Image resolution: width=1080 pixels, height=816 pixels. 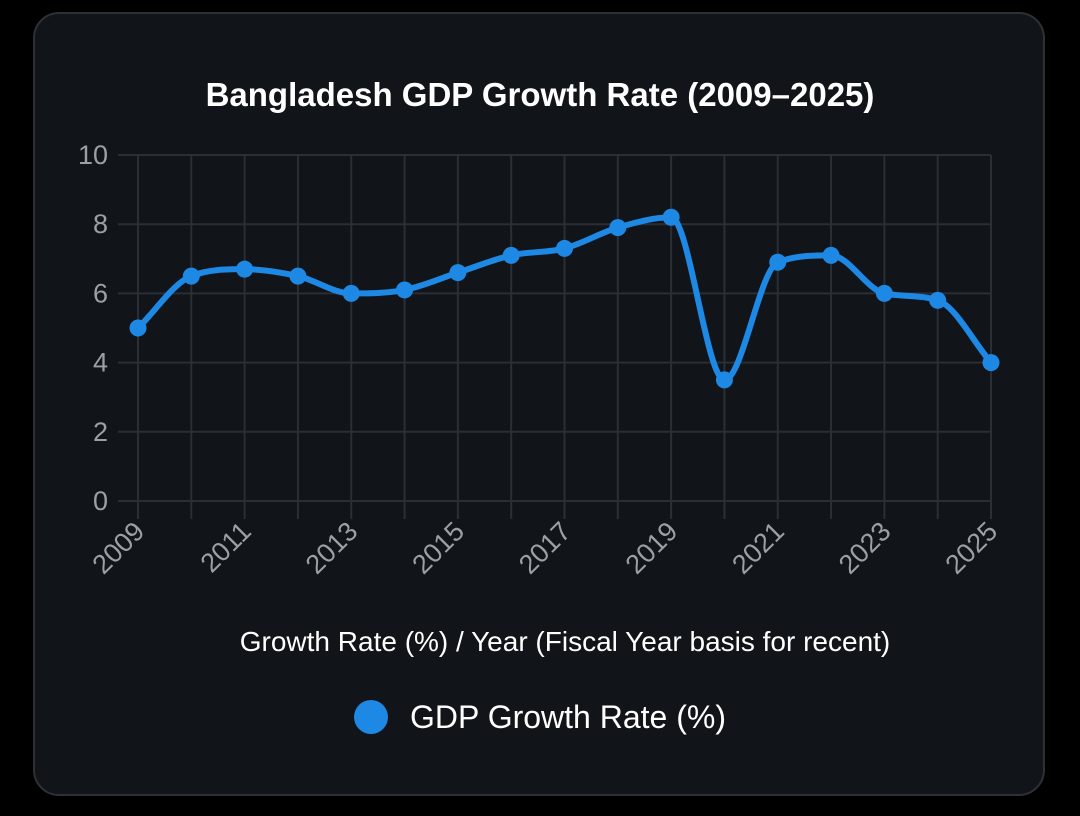 What do you see at coordinates (93, 155) in the screenshot?
I see `y-tick-label: 10` at bounding box center [93, 155].